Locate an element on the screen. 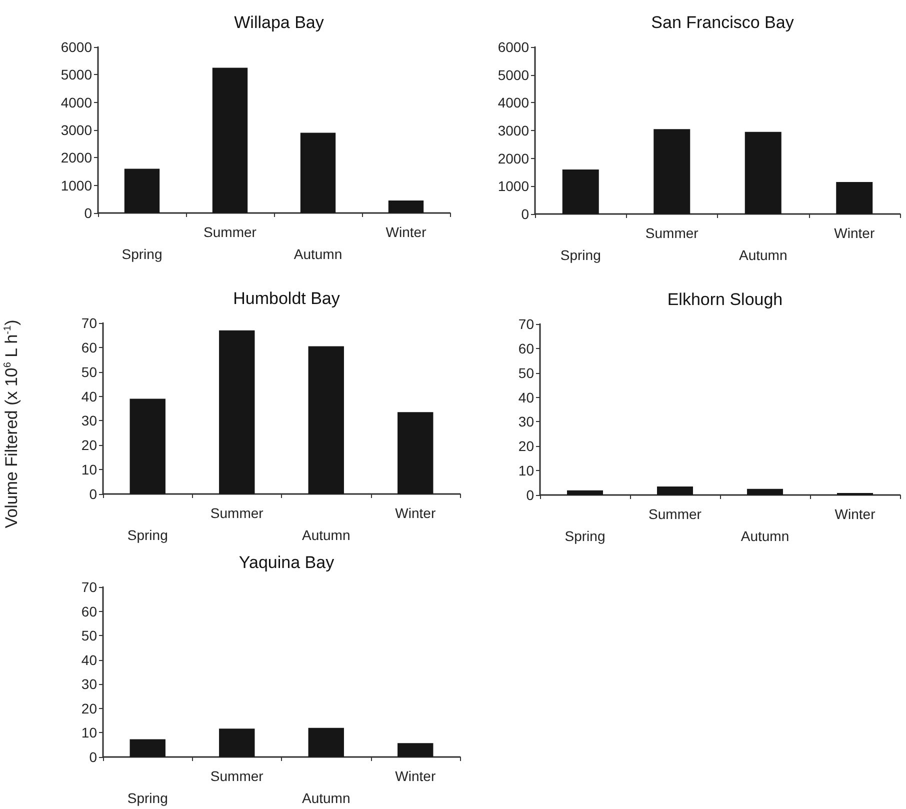  chart-title: Willapa Bay is located at coordinates (279, 22).